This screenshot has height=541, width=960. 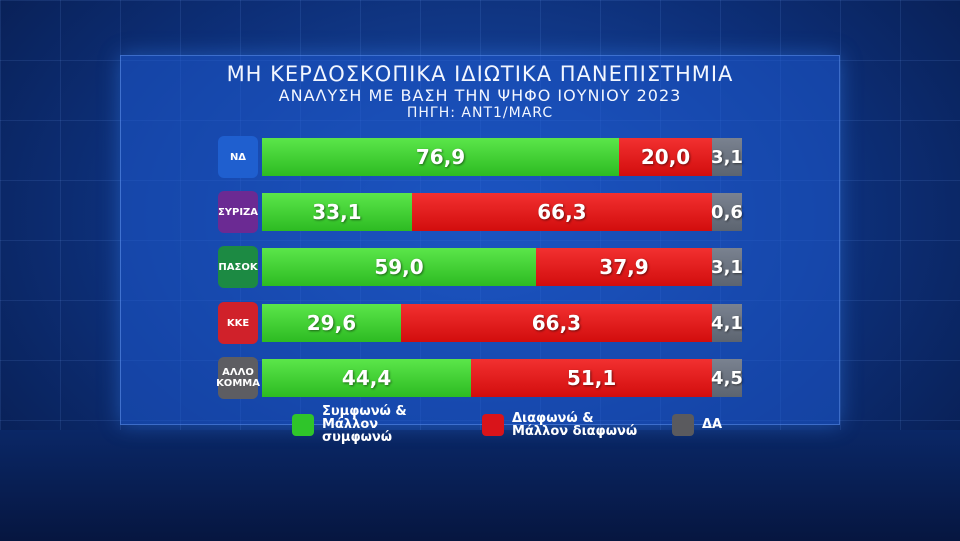 I want to click on bar-dk: 0,6, so click(x=727, y=212).